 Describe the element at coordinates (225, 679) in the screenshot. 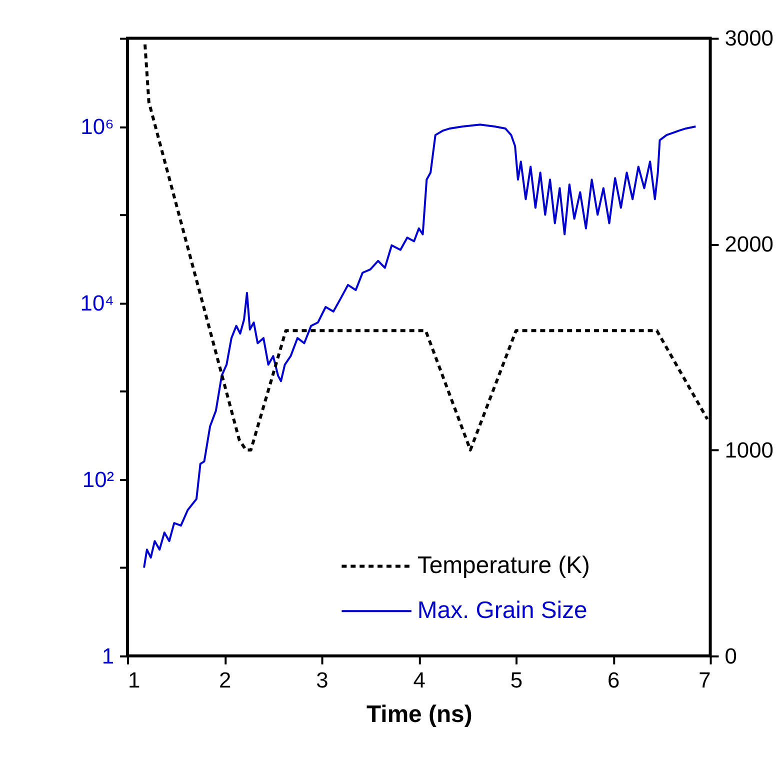

I see `x-tick-label: 2` at that location.